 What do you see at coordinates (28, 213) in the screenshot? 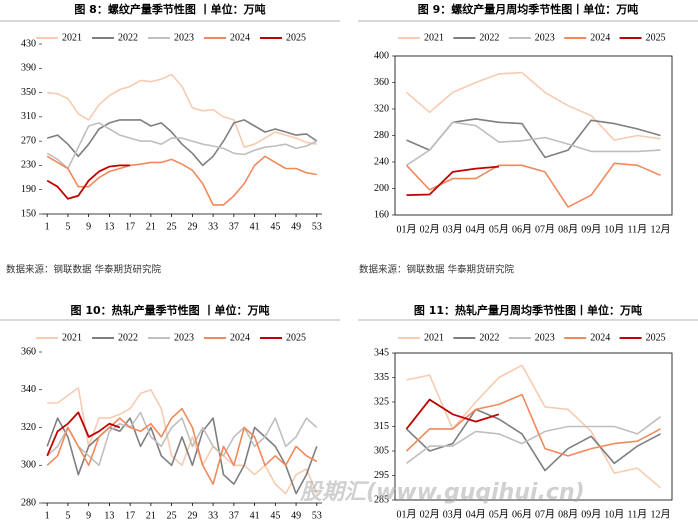
I see `y-tick-label: 150` at bounding box center [28, 213].